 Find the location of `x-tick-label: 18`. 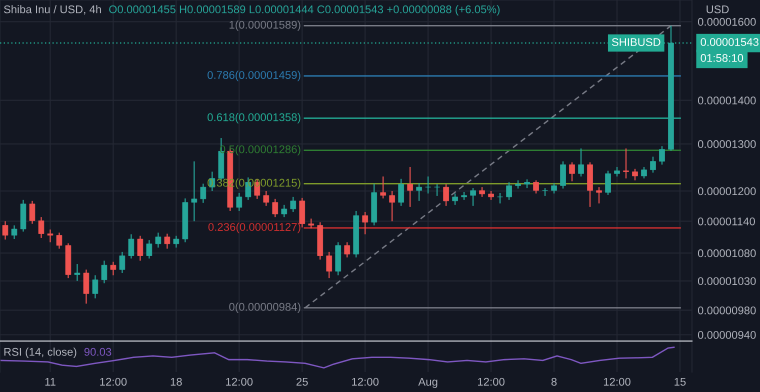

x-tick-label: 18 is located at coordinates (176, 382).